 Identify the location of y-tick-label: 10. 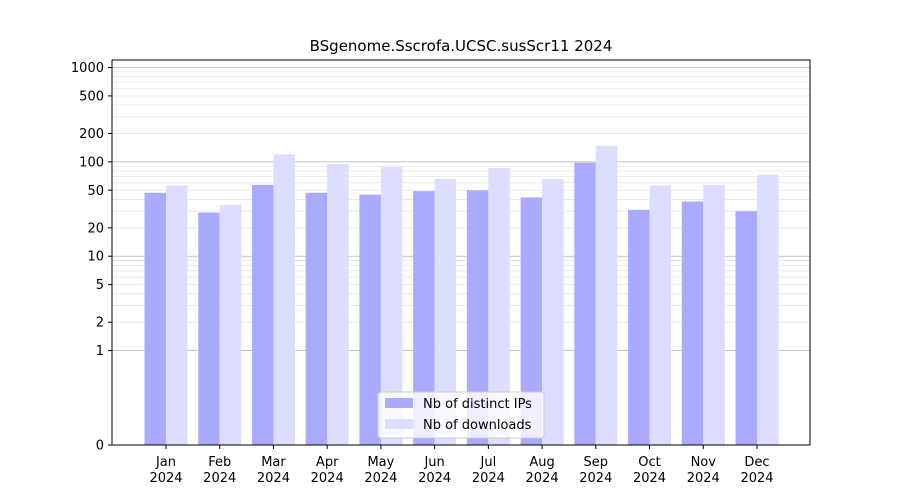
(95, 257).